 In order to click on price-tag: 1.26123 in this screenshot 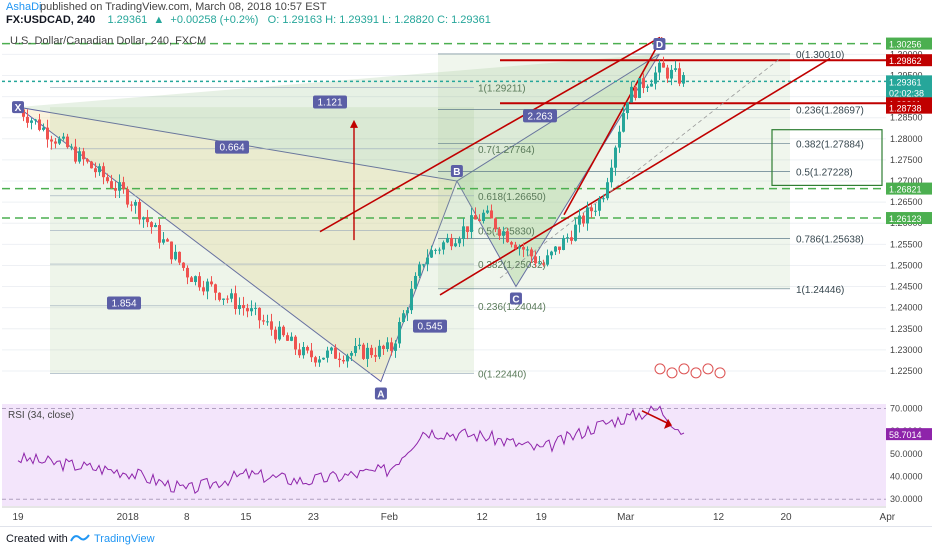, I will do `click(909, 218)`.